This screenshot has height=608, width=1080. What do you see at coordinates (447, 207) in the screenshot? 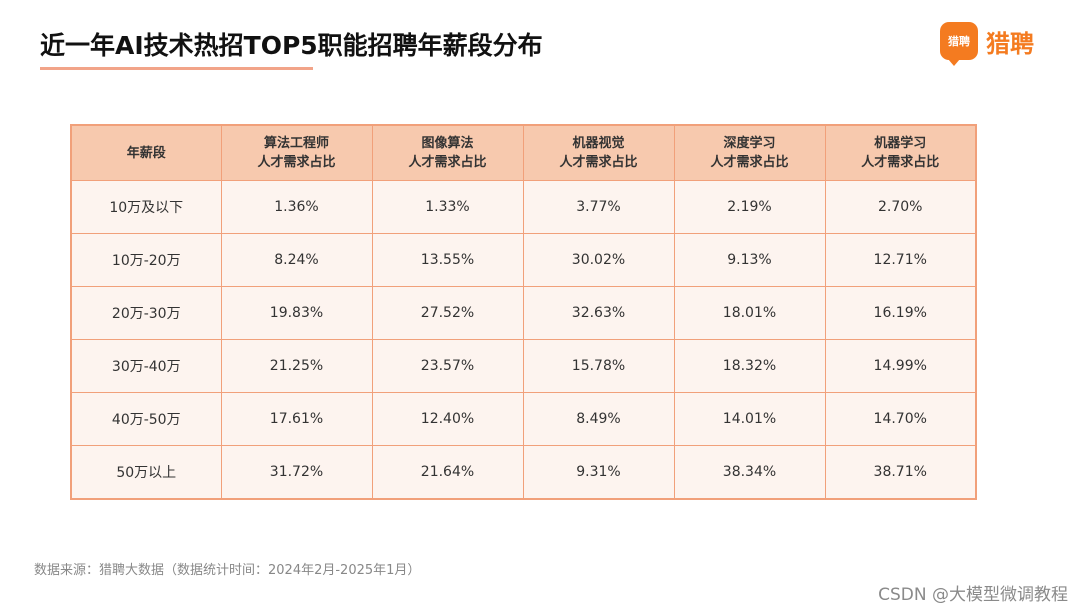
I see `percentage-cell: 1.33%` at bounding box center [447, 207].